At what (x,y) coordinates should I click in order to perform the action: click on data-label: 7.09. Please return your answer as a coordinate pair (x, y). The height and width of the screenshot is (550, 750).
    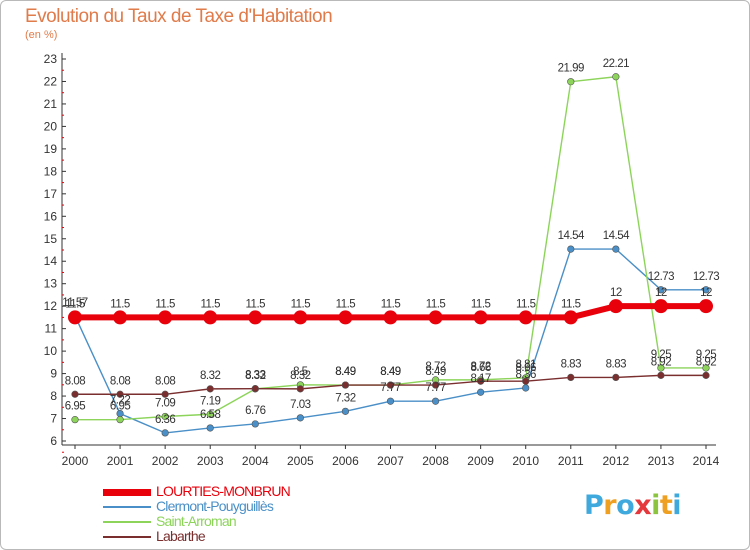
    Looking at the image, I should click on (165, 404).